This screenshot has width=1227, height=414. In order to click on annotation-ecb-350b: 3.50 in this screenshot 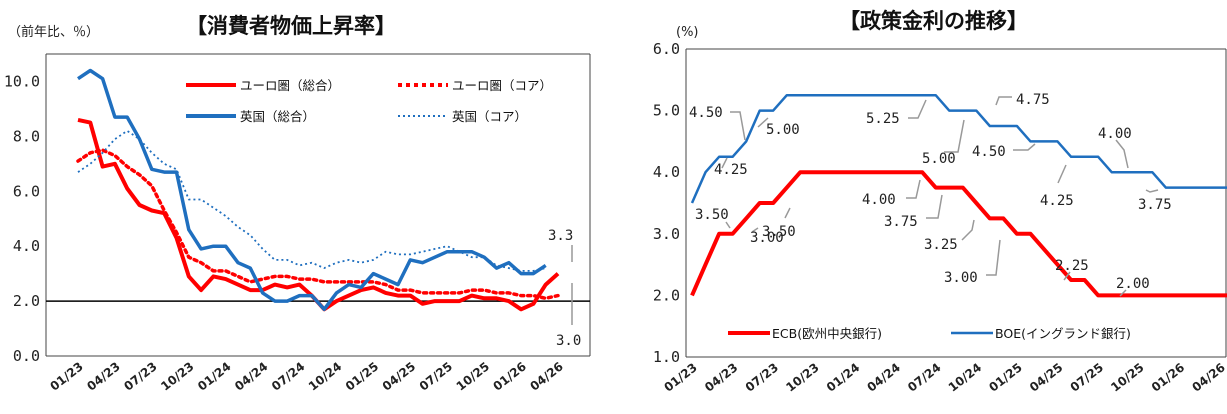, I will do `click(779, 232)`.